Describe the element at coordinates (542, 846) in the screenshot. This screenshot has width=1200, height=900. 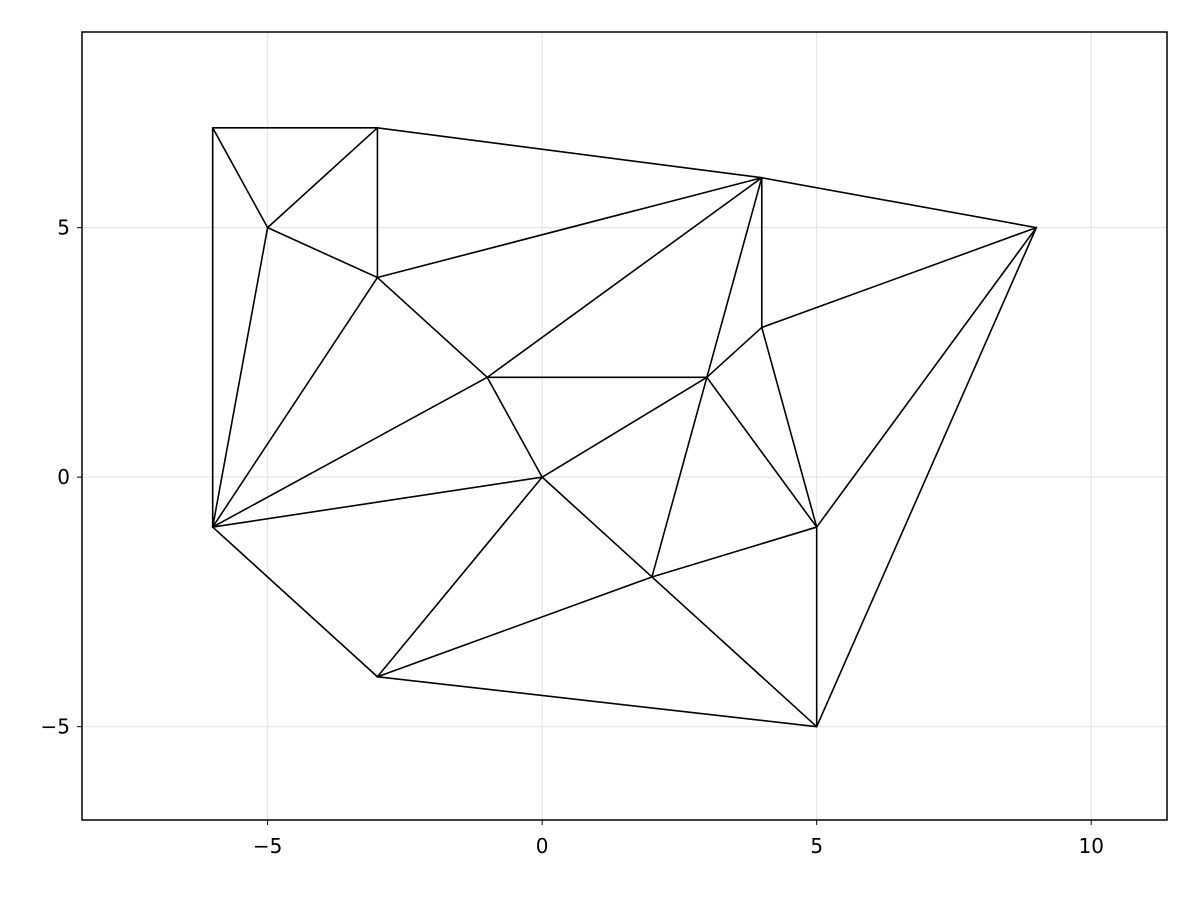
I see `x-tick-label: 0` at that location.